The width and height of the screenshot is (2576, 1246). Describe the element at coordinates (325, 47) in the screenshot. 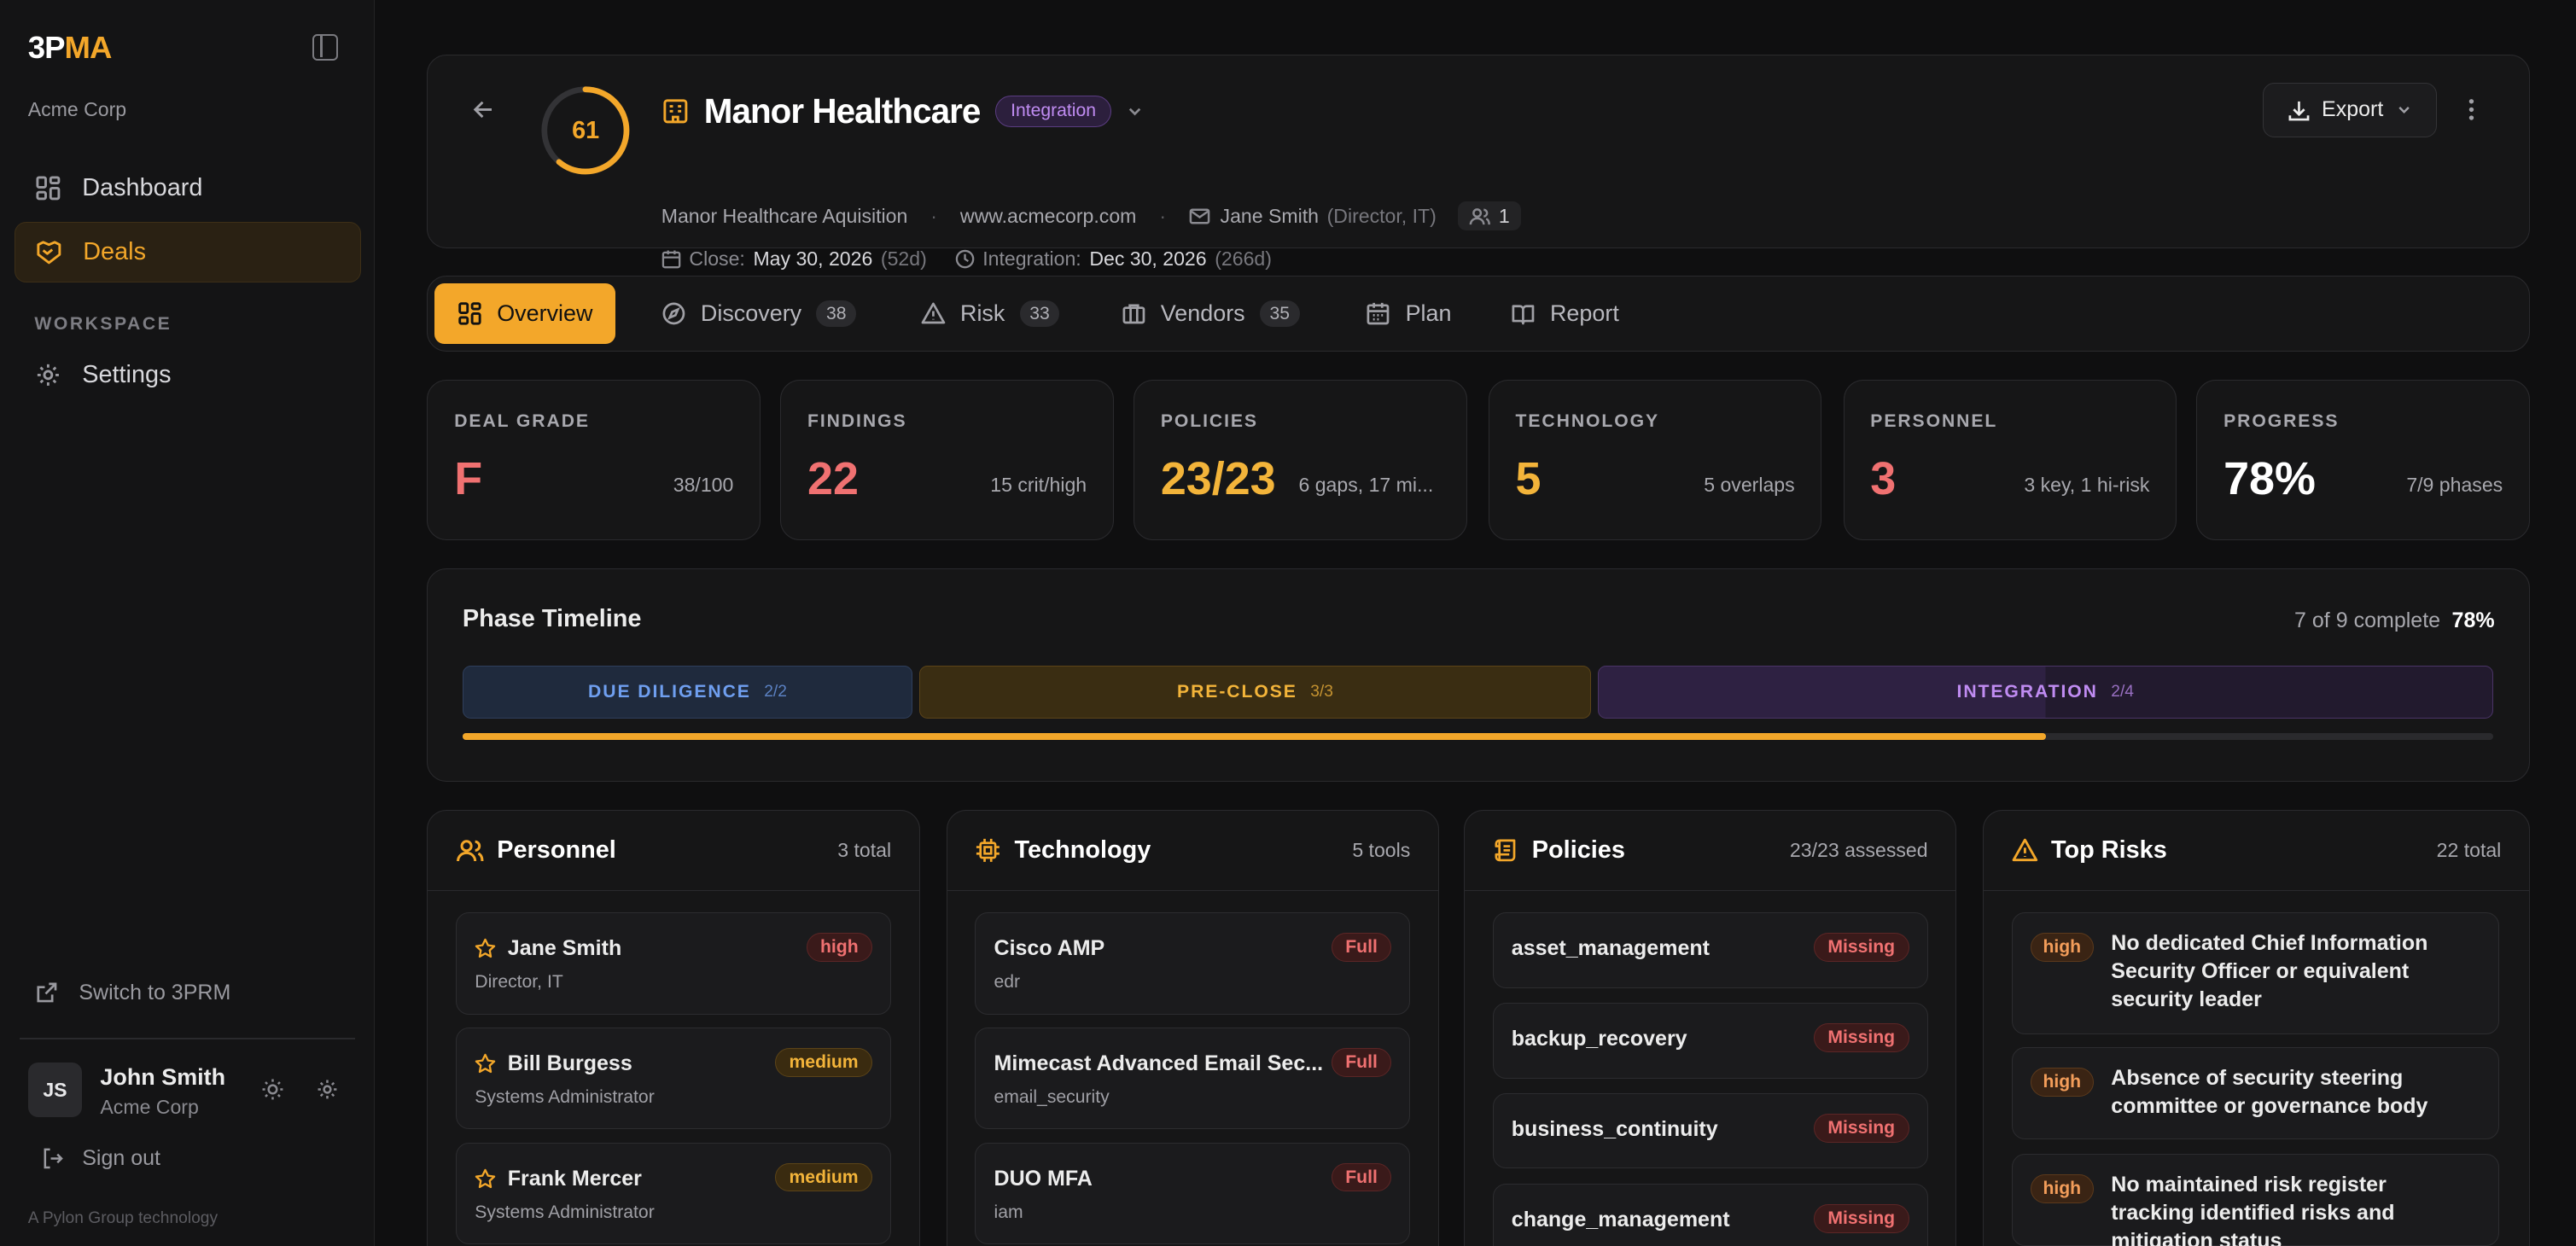

I see `sidebar-collapse-icon` at that location.